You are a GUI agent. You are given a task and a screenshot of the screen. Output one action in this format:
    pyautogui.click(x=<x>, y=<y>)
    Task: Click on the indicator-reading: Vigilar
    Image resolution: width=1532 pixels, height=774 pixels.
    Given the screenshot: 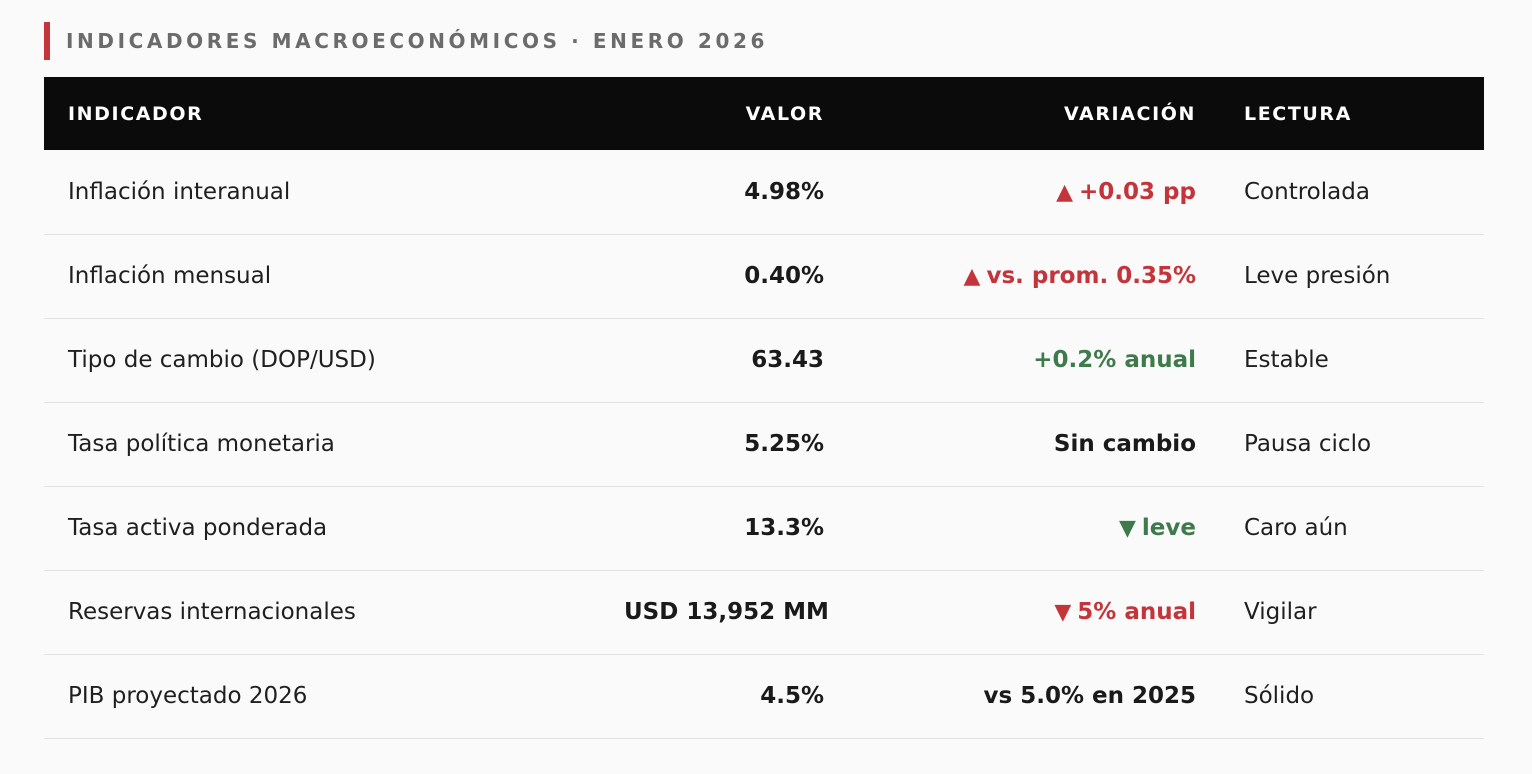 What is the action you would take?
    pyautogui.click(x=1280, y=612)
    